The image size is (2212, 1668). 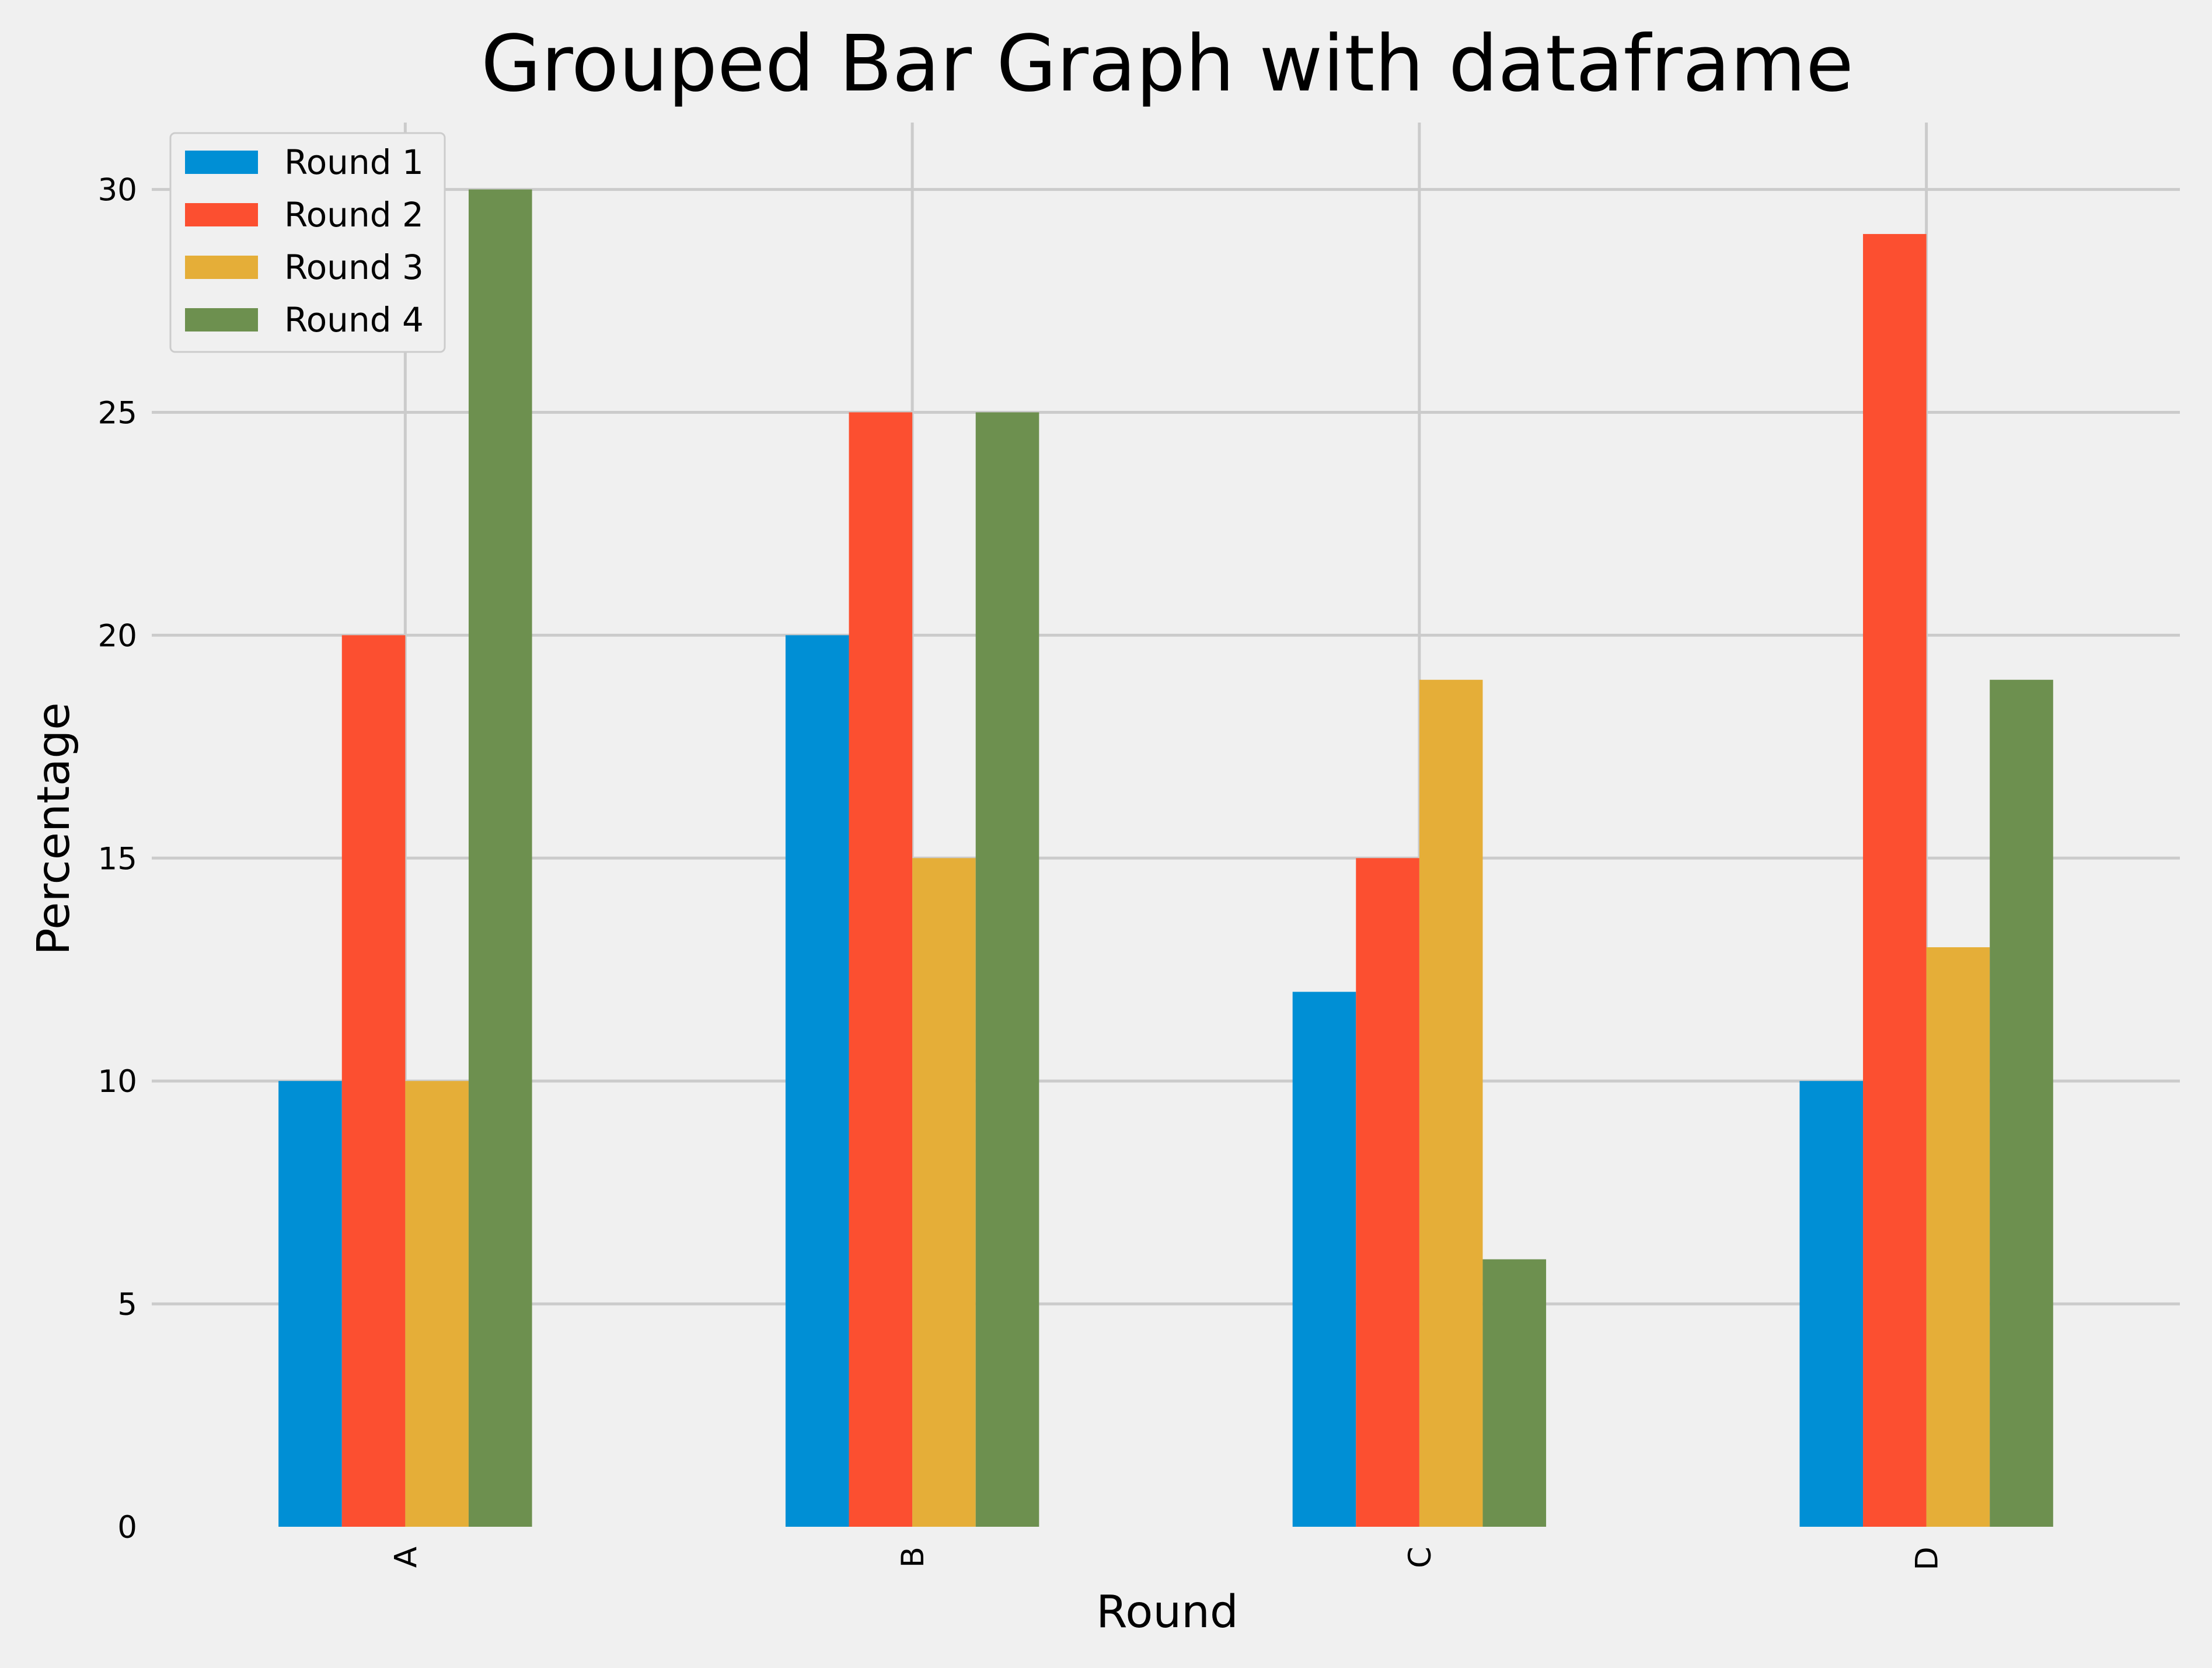 I want to click on y-axis-ticks: 0 5 10 15 20 25 30, so click(x=117, y=859).